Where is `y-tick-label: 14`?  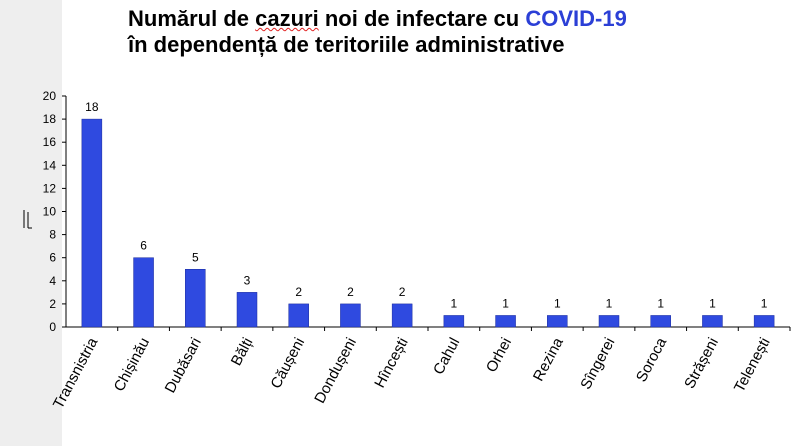 y-tick-label: 14 is located at coordinates (50, 165).